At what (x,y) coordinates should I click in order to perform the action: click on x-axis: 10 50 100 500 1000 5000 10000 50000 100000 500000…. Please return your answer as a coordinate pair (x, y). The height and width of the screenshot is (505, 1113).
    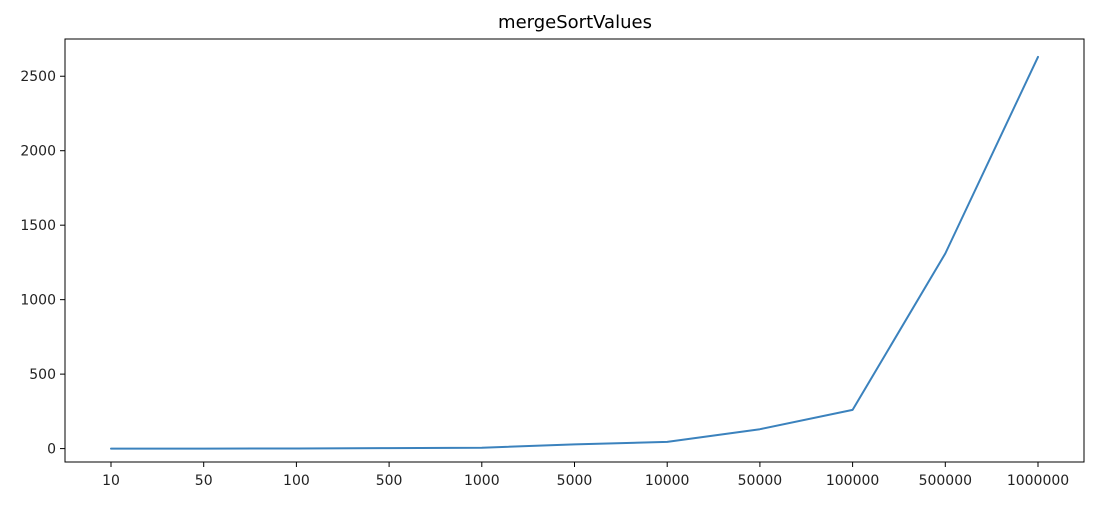
    Looking at the image, I should click on (585, 475).